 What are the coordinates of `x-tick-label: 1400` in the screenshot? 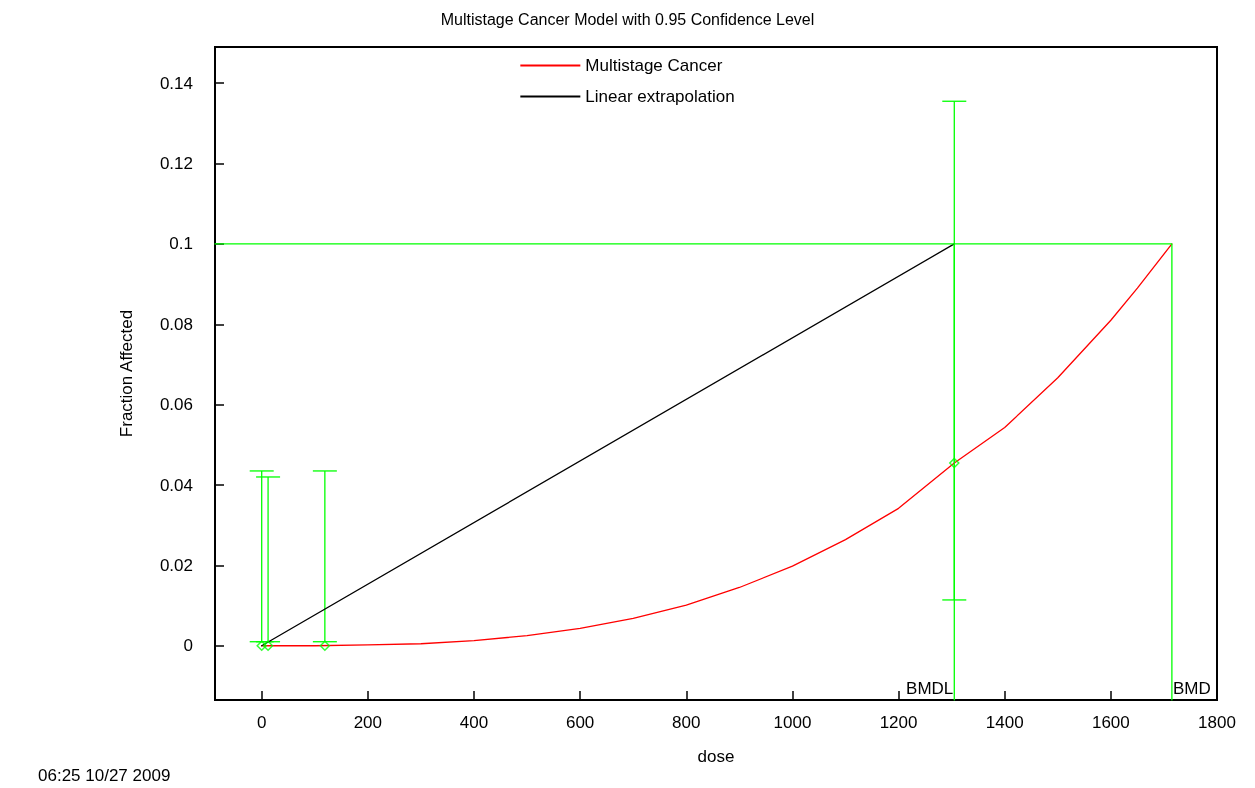 It's located at (1004, 722).